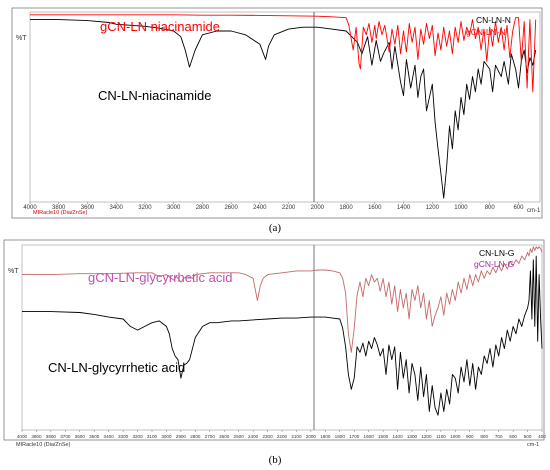  I want to click on panel-b-xtick-label: 1200, so click(426, 436).